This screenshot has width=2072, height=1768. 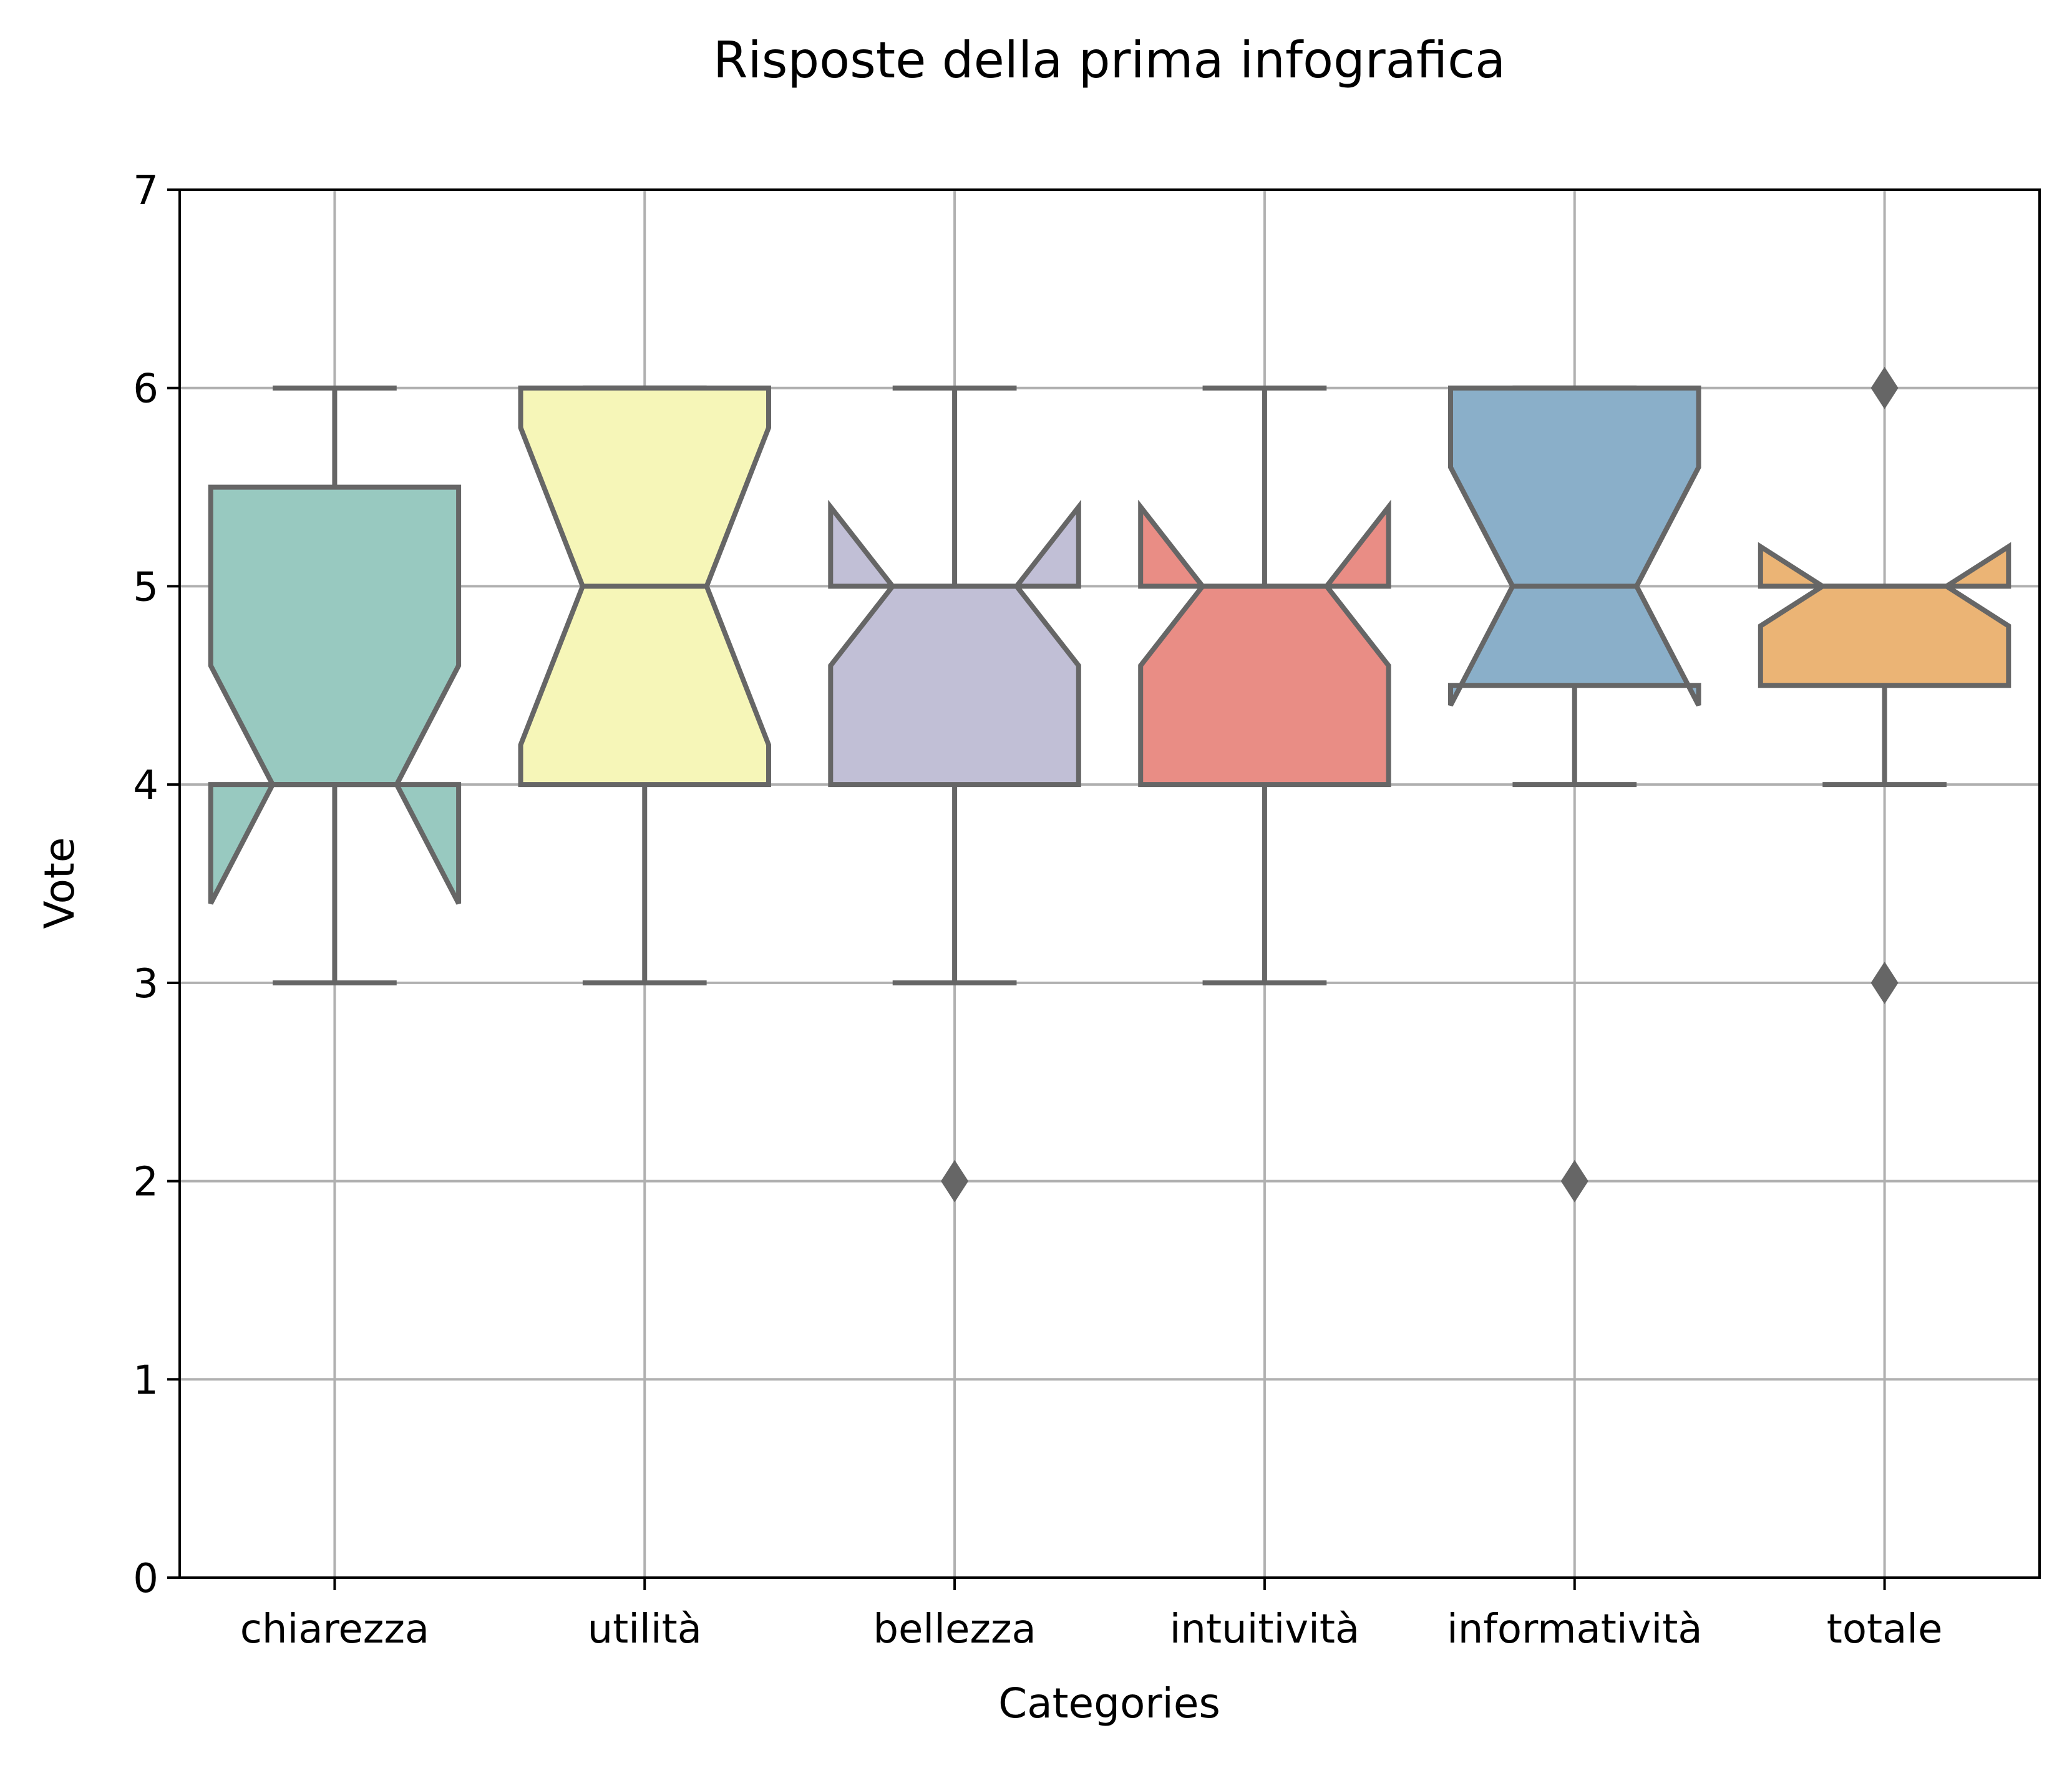 What do you see at coordinates (1109, 60) in the screenshot?
I see `chart-title: Risposte della prima infografica` at bounding box center [1109, 60].